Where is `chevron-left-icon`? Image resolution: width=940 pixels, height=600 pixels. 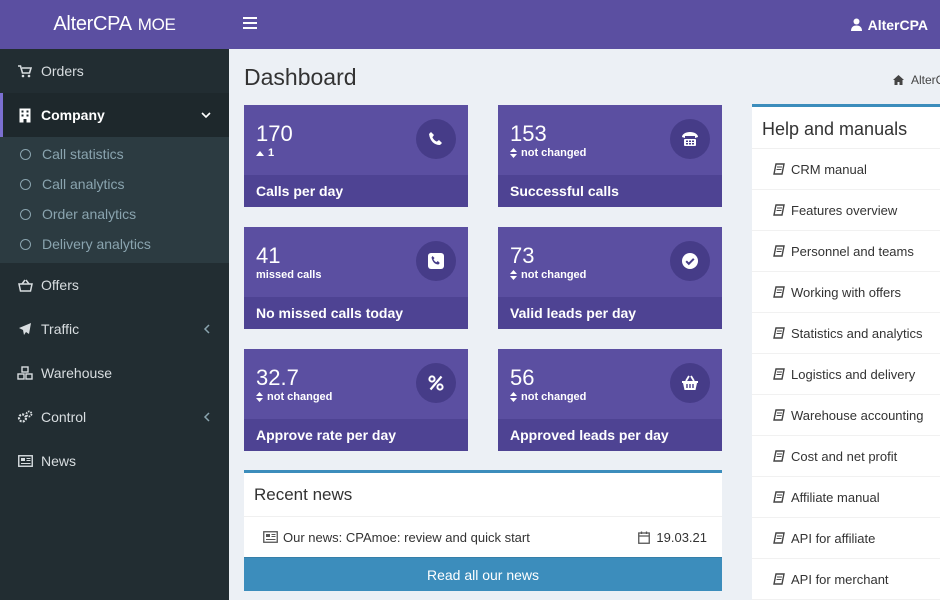 chevron-left-icon is located at coordinates (206, 329).